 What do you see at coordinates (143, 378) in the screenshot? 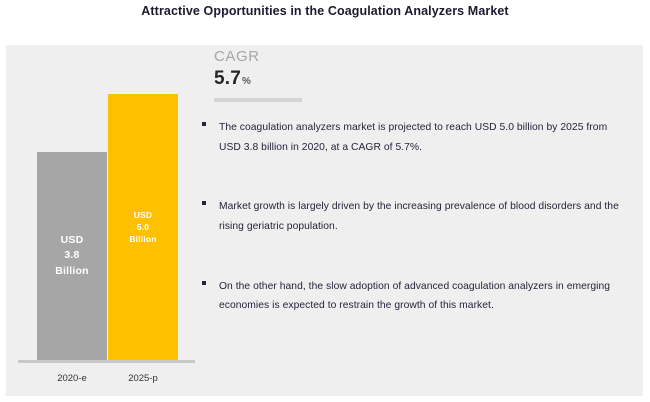
I see `x-axis-tick-2025-p: 2025-p` at bounding box center [143, 378].